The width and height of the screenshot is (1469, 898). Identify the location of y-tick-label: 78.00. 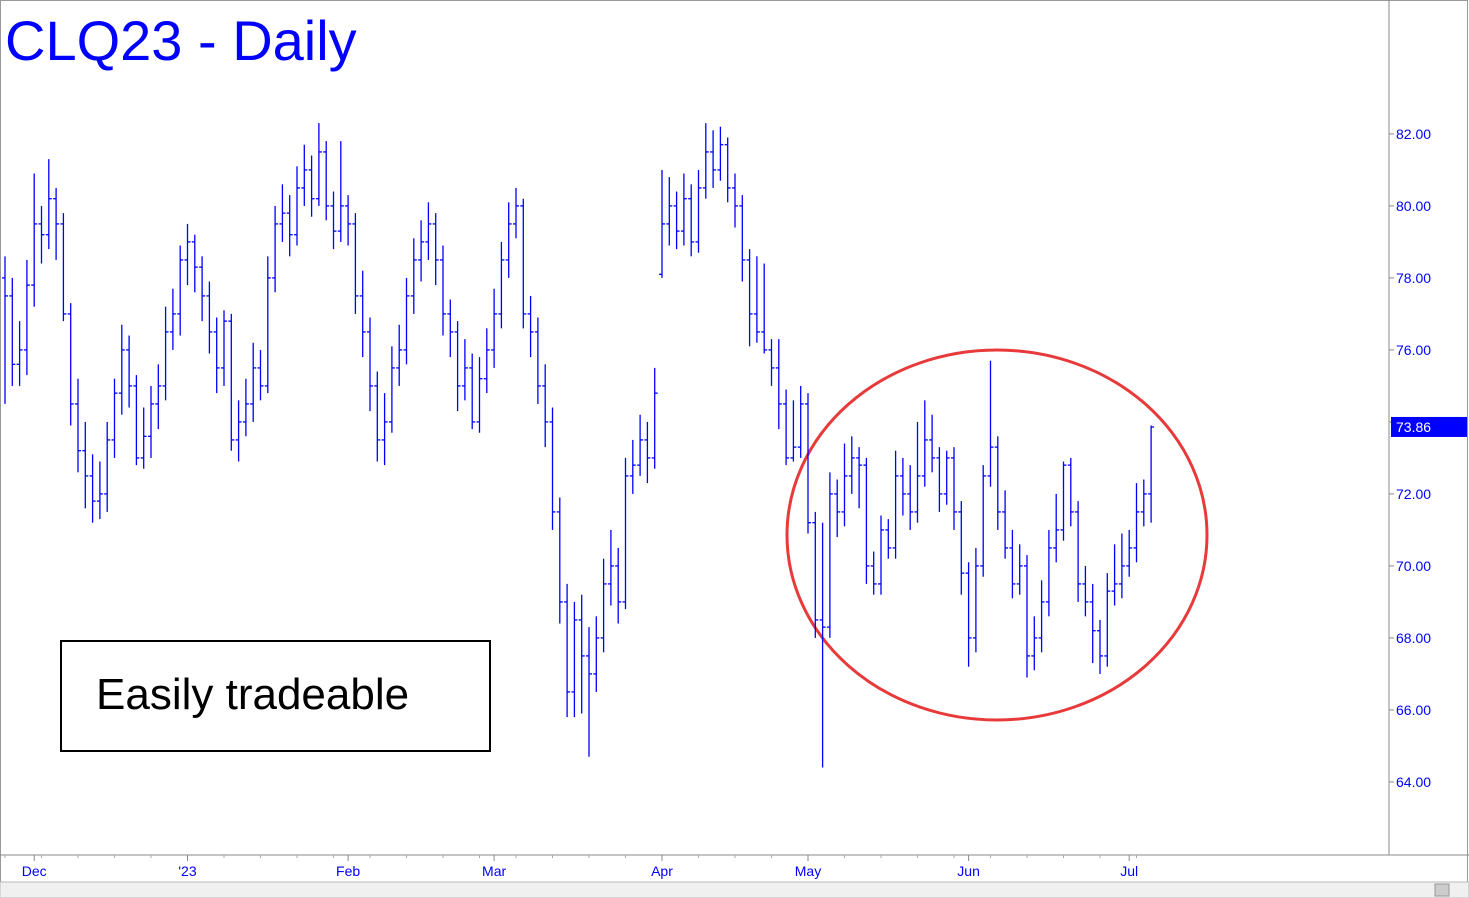
(1413, 278).